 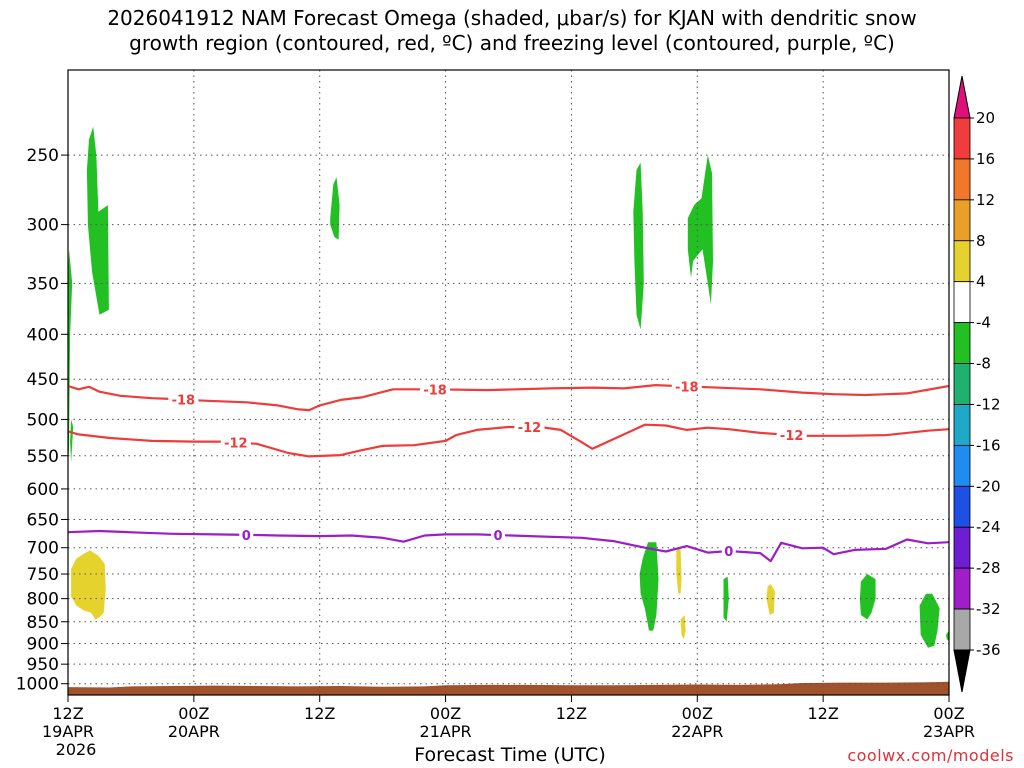 What do you see at coordinates (43, 623) in the screenshot?
I see `y-tick-label: 850` at bounding box center [43, 623].